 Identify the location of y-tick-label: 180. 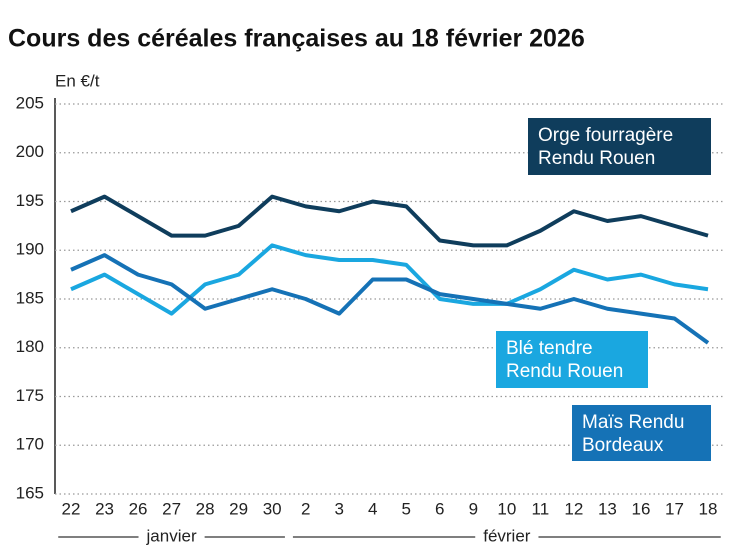
(30, 346).